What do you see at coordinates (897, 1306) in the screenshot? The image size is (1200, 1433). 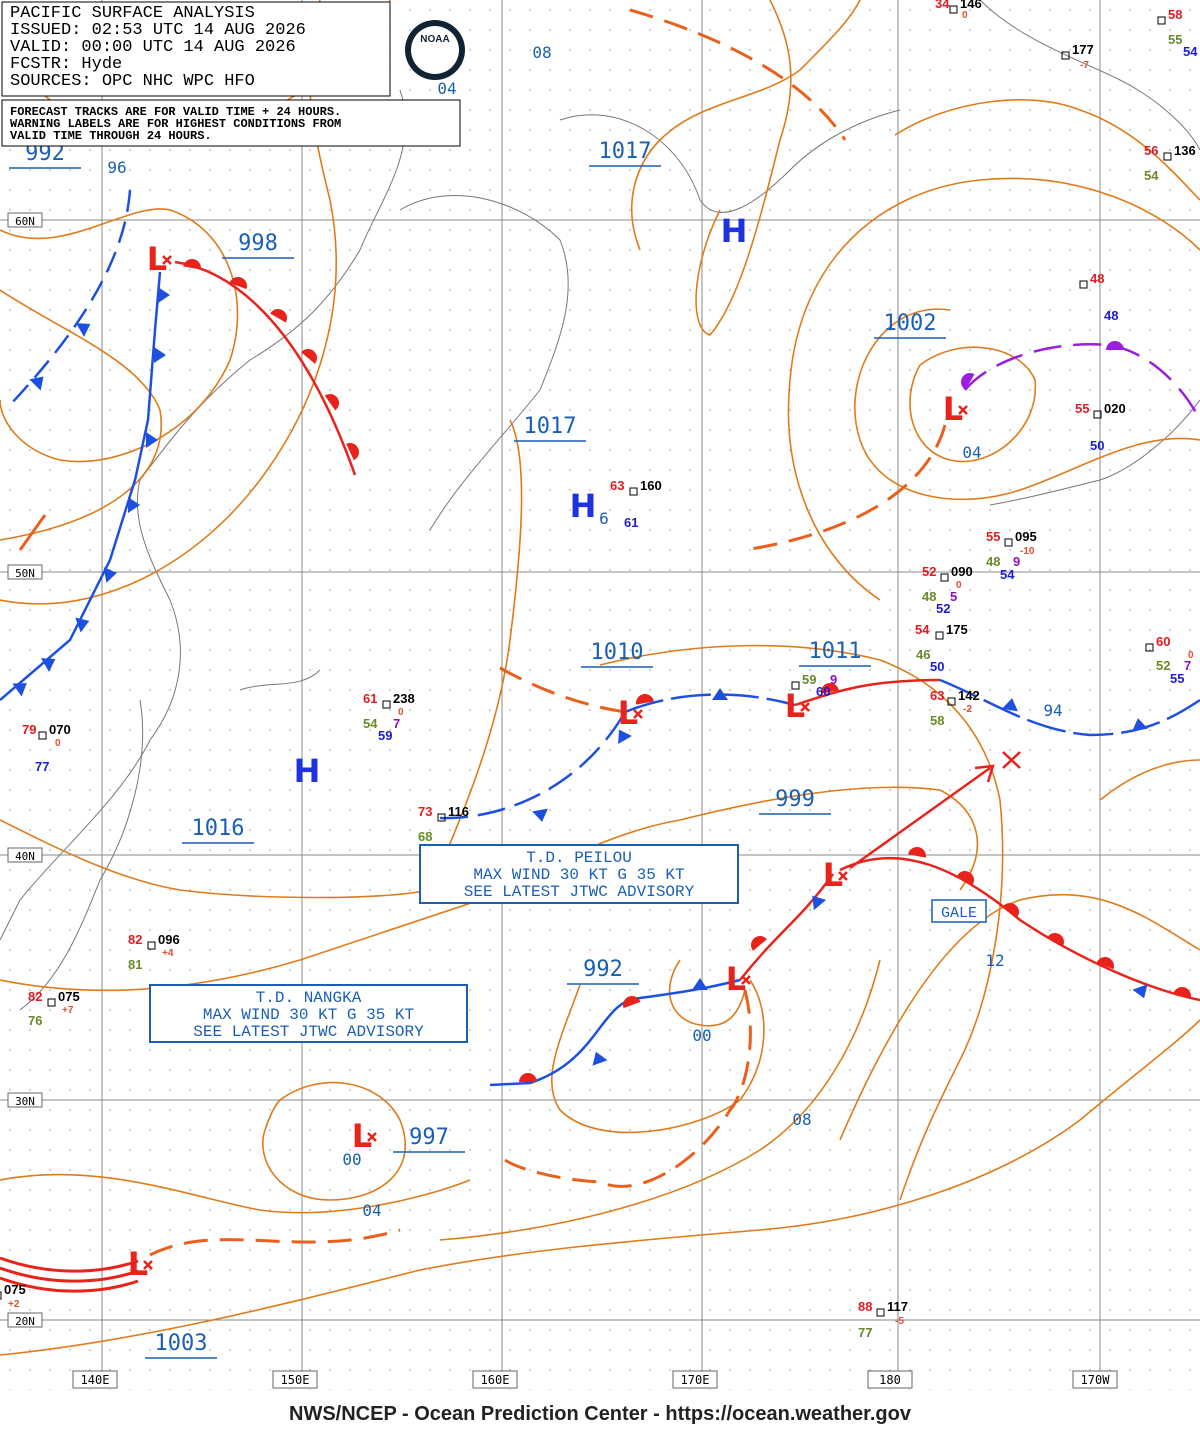 I see `station-value: 117` at bounding box center [897, 1306].